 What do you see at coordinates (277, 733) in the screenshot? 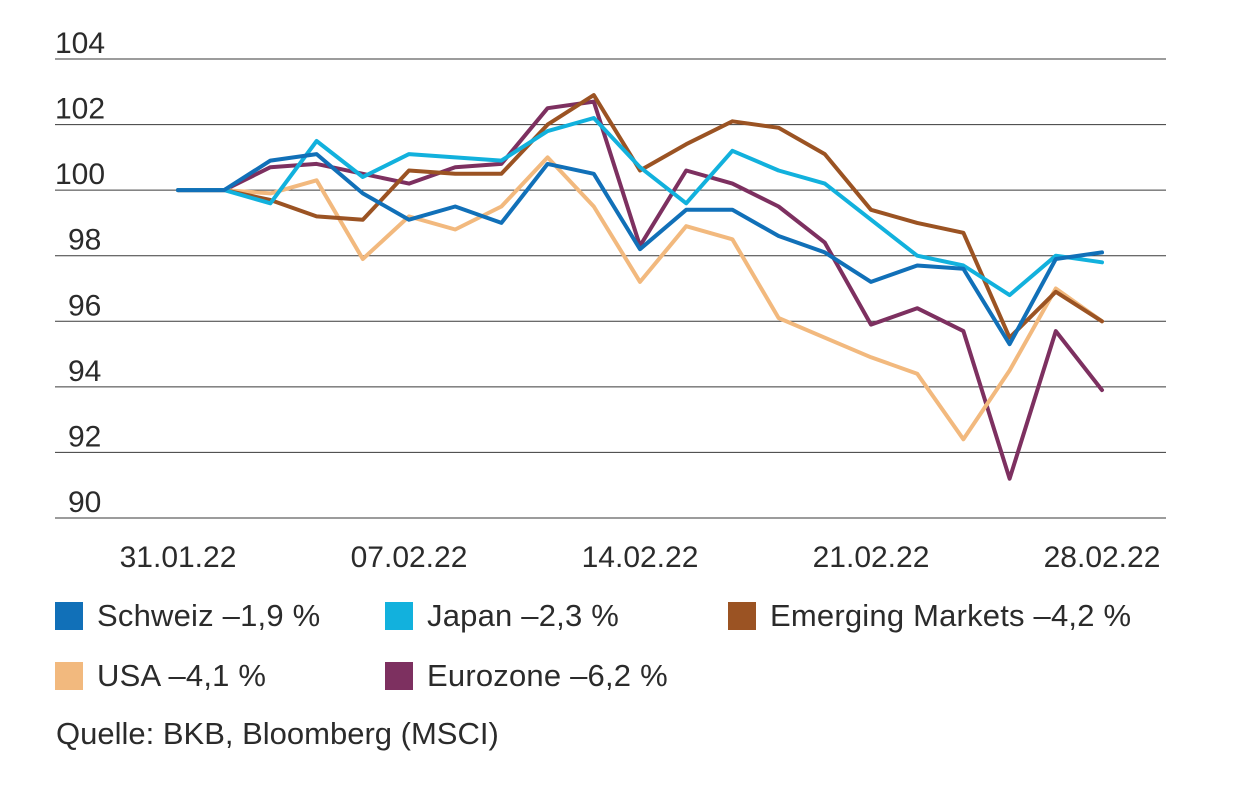
I see `source-note: Quelle: BKB, Bloomberg (MSCI)` at bounding box center [277, 733].